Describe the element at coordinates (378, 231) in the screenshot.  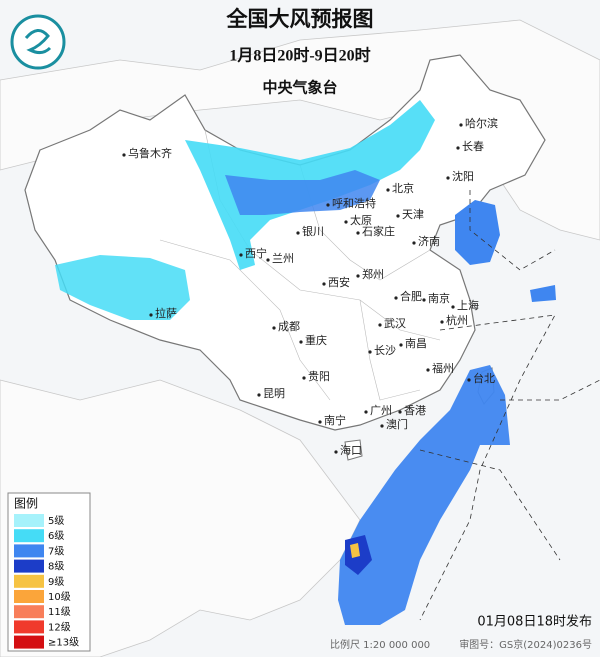
I see `city-label: 石家庄` at that location.